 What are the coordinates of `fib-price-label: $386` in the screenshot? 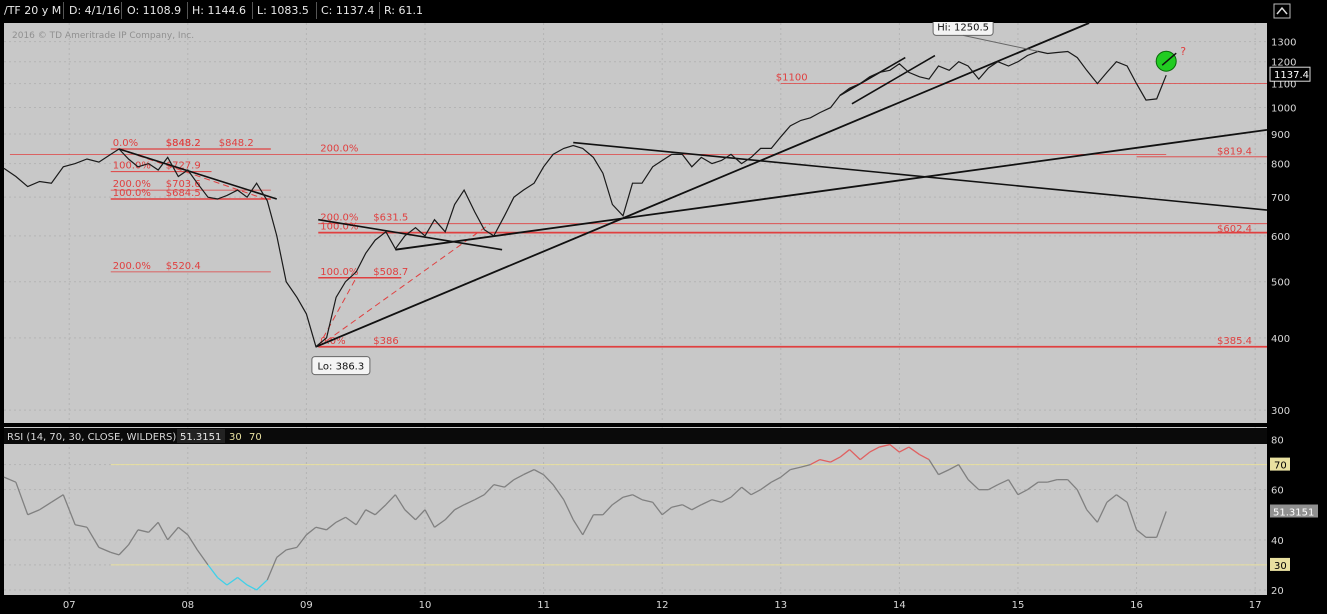 It's located at (385, 341).